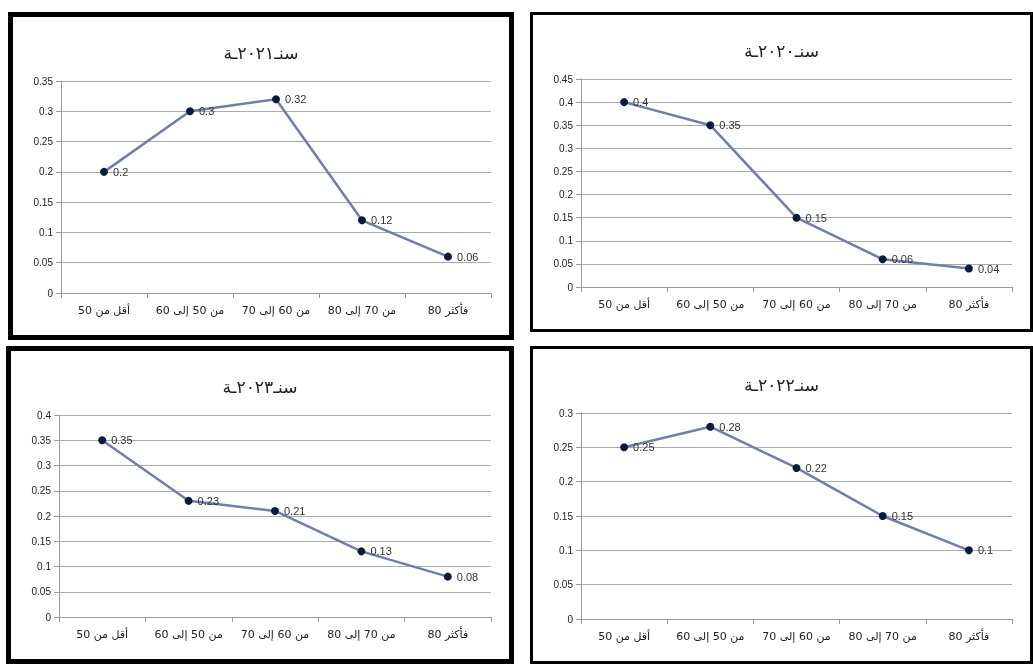  I want to click on data-label: 0.1, so click(985, 550).